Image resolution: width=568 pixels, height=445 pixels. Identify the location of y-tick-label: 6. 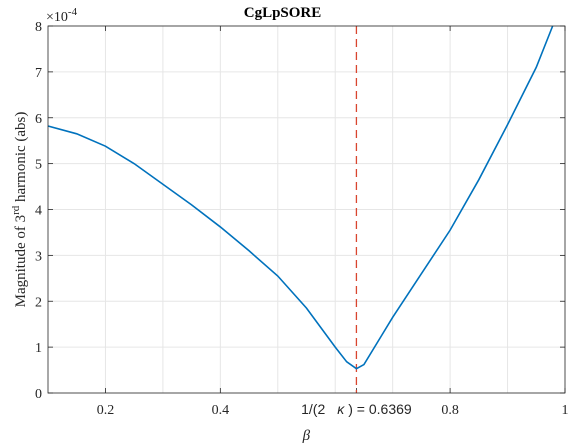
(38, 119).